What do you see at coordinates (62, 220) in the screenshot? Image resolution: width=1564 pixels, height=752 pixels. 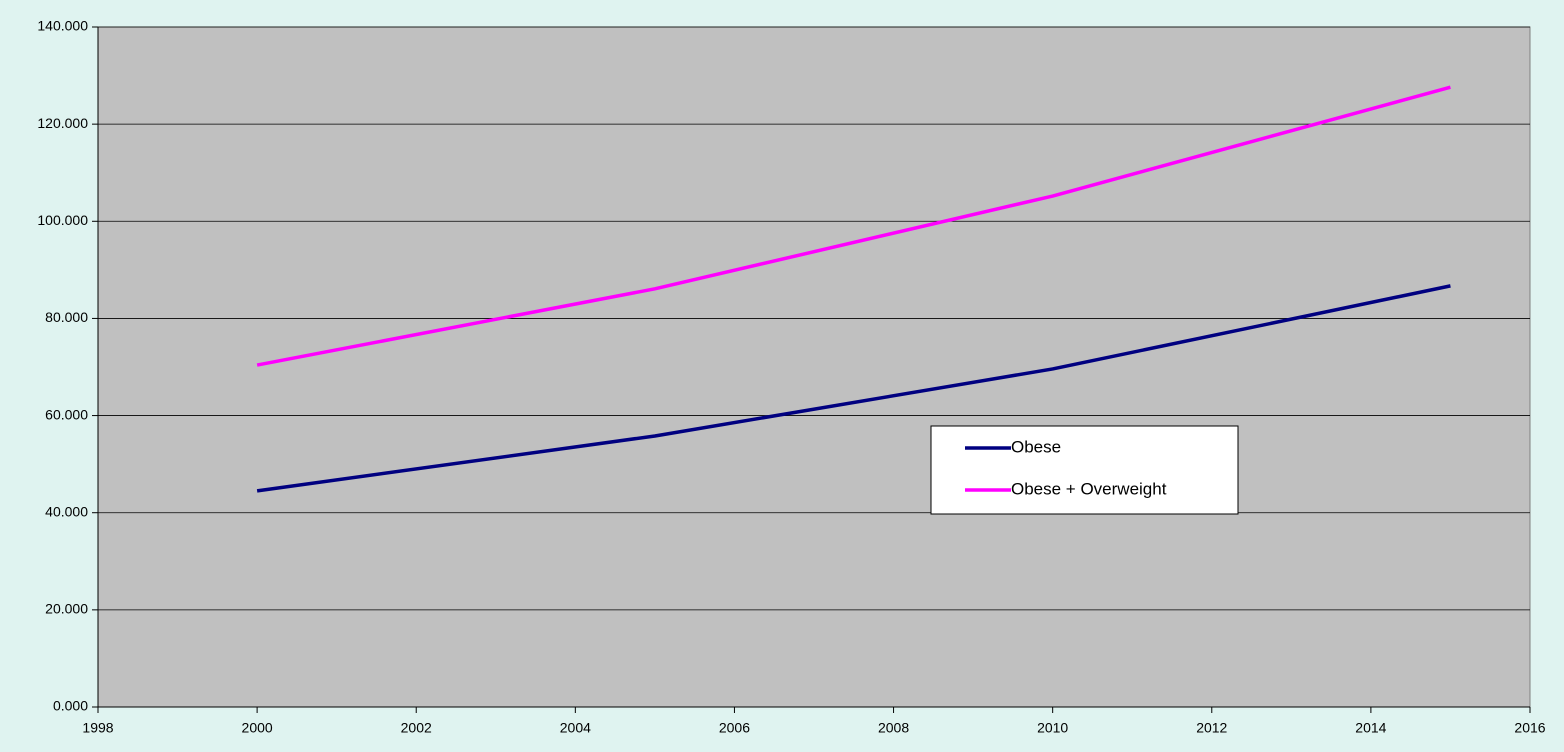 I see `y-tick-label: 100.000` at bounding box center [62, 220].